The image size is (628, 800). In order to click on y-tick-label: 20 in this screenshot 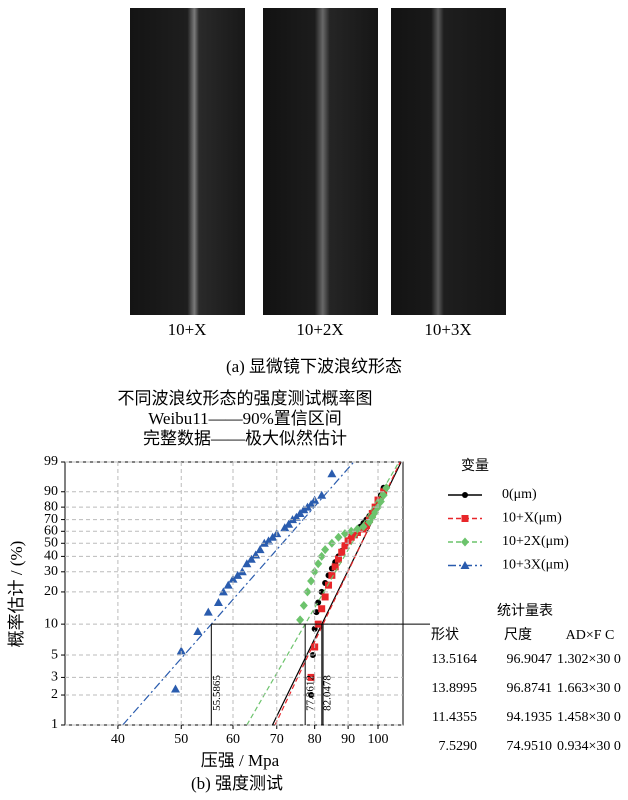, I will do `click(51, 591)`.